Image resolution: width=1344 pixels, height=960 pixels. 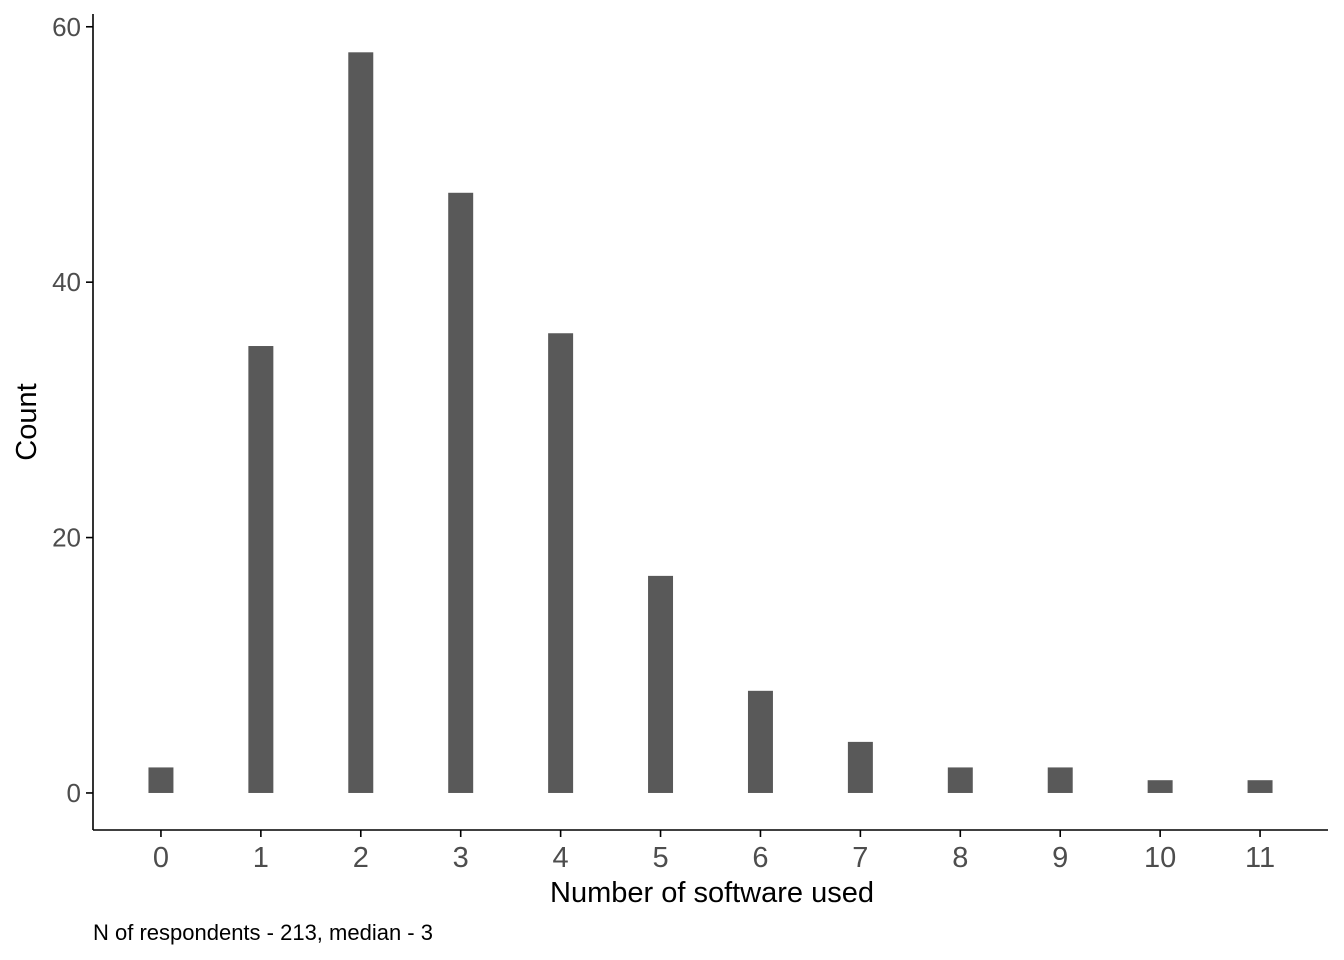 I want to click on y-axis-title: Count, so click(x=27, y=421).